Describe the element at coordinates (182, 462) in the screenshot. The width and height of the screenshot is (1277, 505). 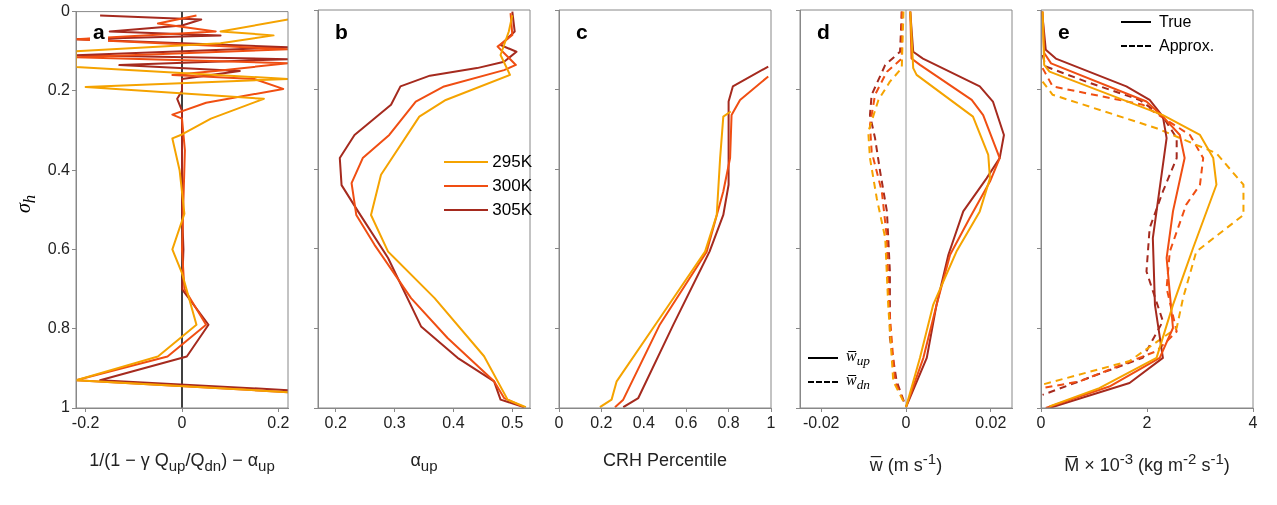
I see `x-axis-title: 1/(1 − γ Q$_{up}$/Q$_{dn}$) − α$_{up}$` at that location.